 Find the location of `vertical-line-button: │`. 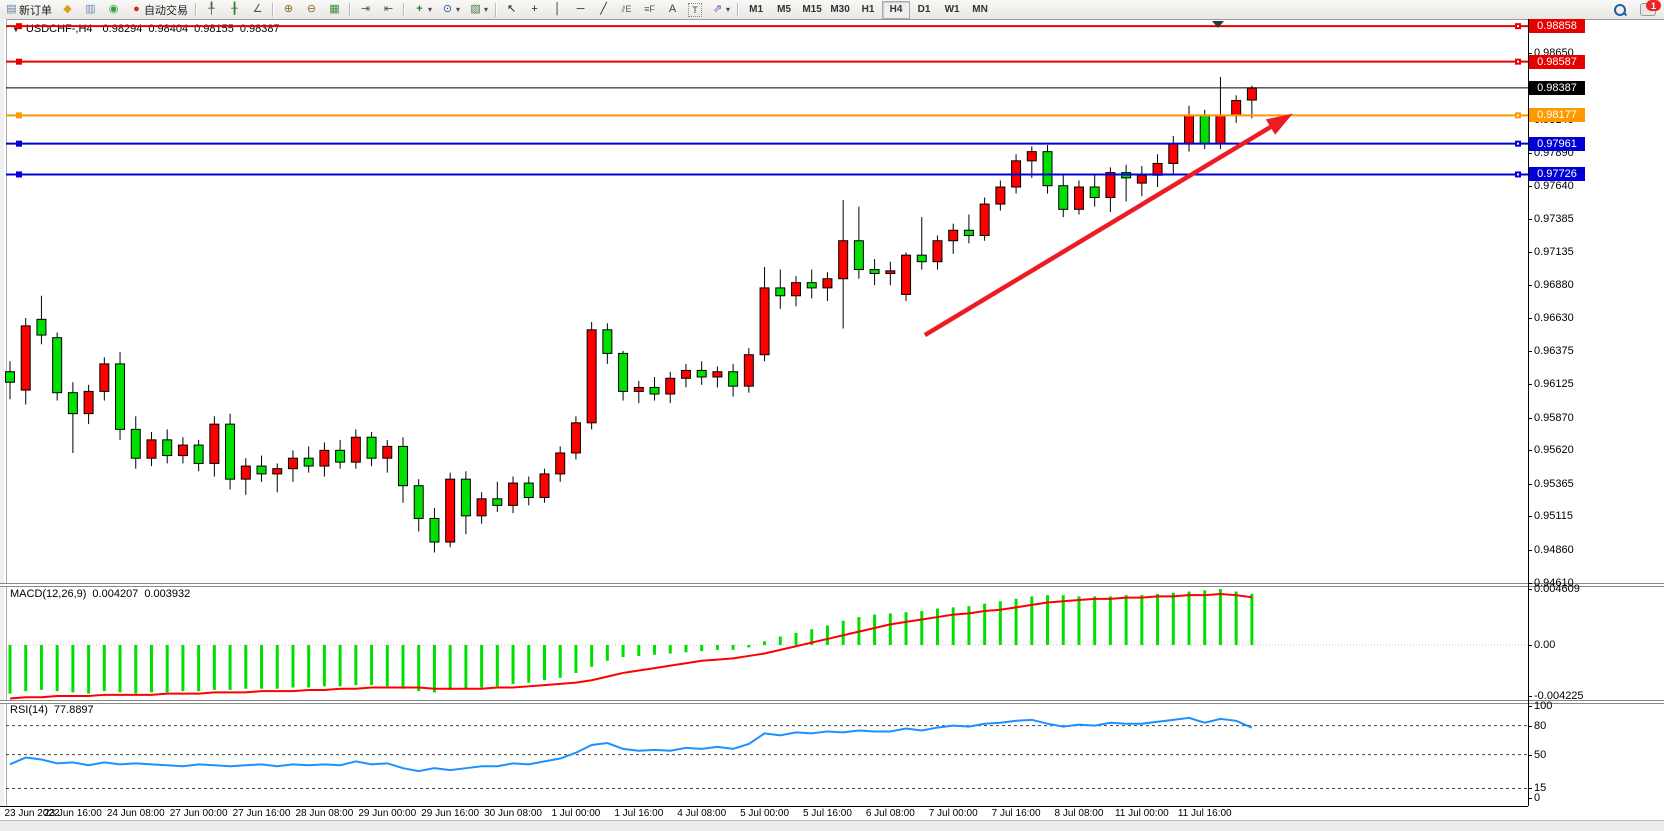

vertical-line-button: │ is located at coordinates (557, 9).